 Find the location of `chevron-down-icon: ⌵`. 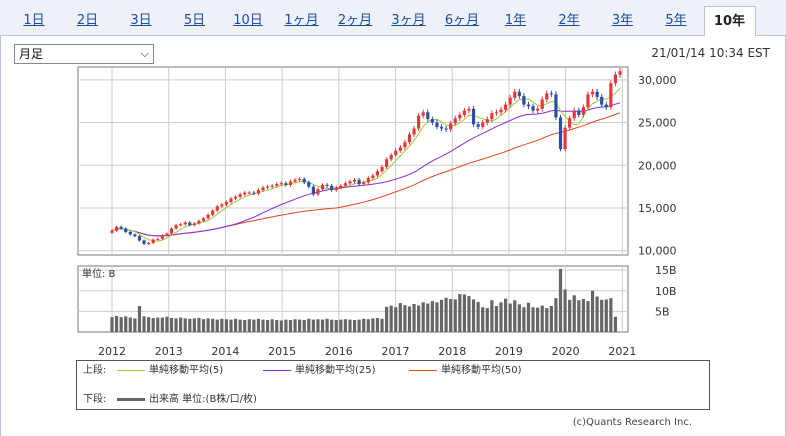

chevron-down-icon: ⌵ is located at coordinates (144, 53).